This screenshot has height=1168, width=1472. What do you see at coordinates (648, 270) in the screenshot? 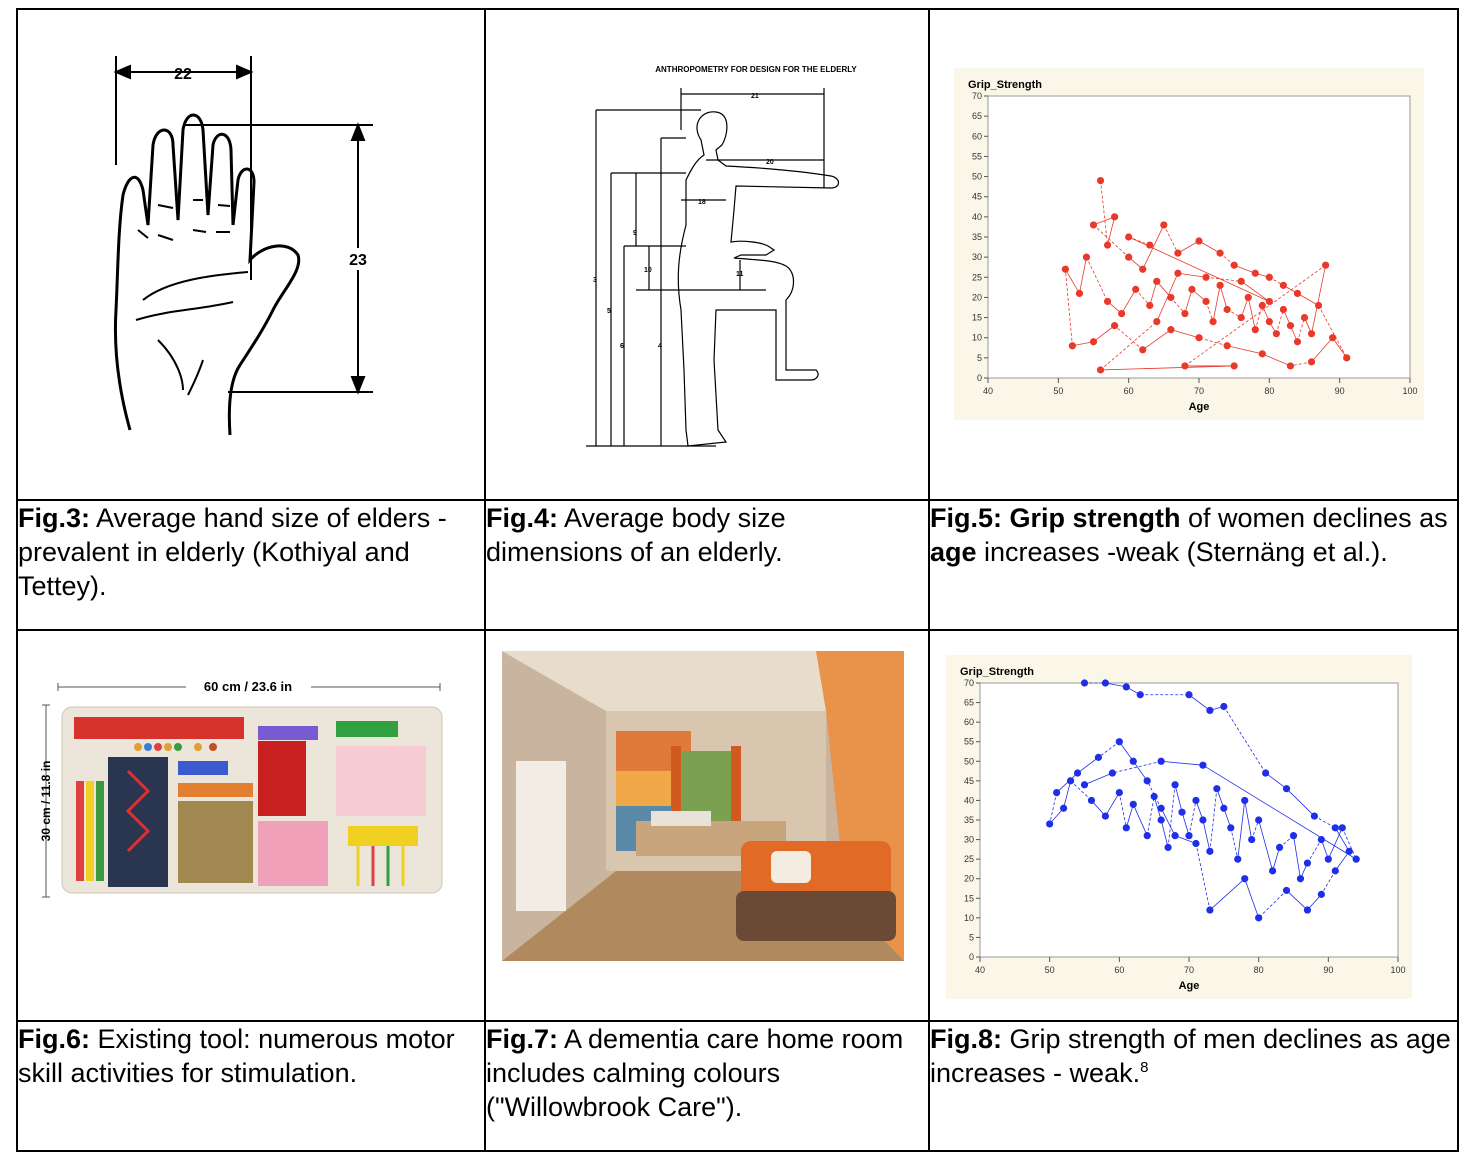
I see `dim-10: 10` at bounding box center [648, 270].